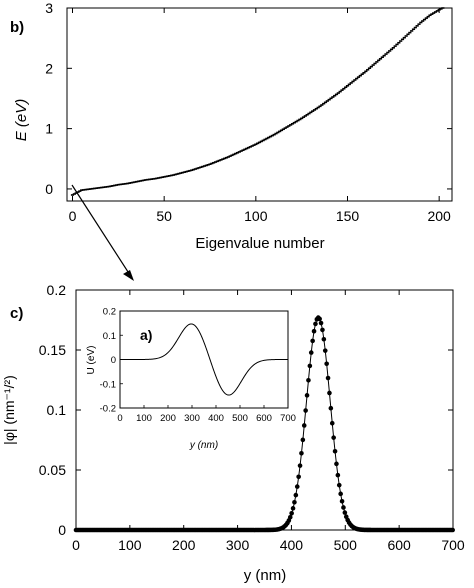  Describe the element at coordinates (57, 290) in the screenshot. I see `panel-c-y-tick-label: 0.2` at that location.